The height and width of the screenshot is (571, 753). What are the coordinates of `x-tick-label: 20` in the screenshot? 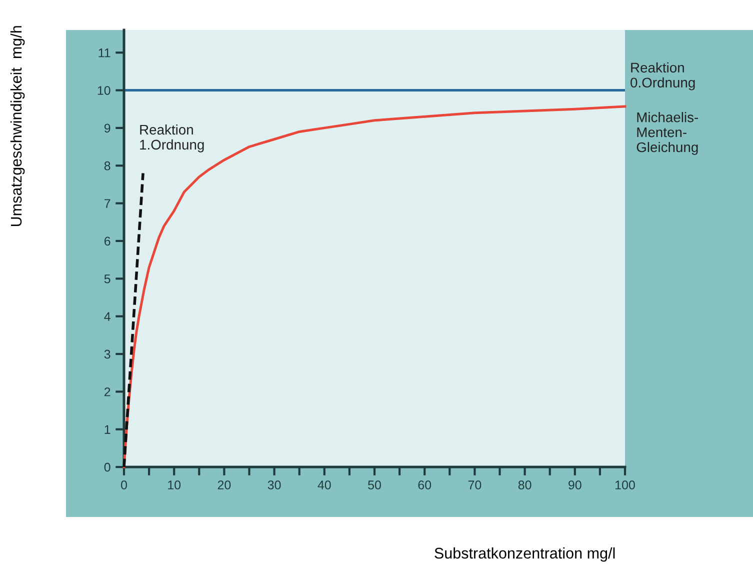 It's located at (224, 485).